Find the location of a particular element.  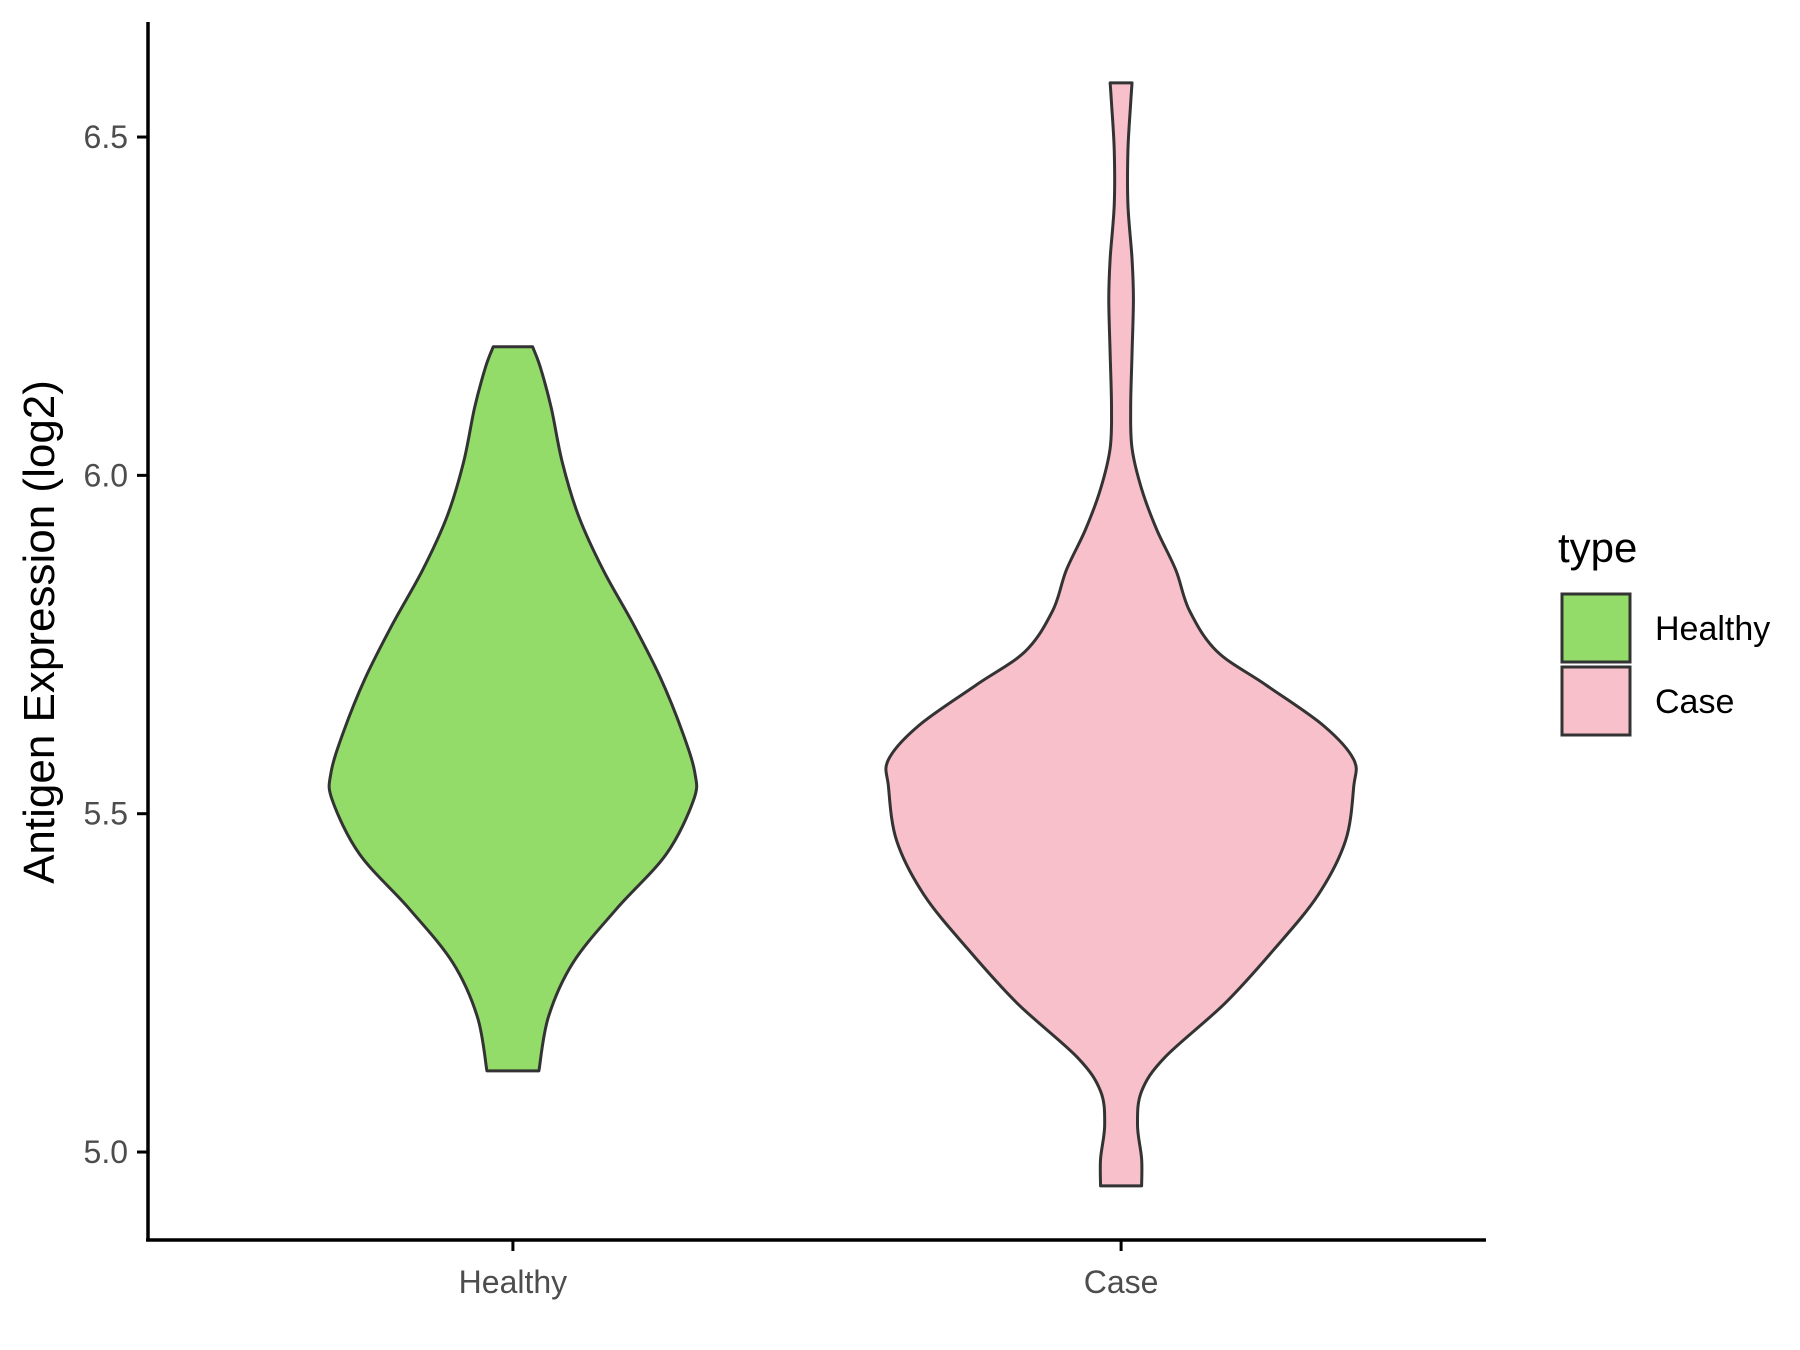

y-tick-label: 6.5 is located at coordinates (106, 137).